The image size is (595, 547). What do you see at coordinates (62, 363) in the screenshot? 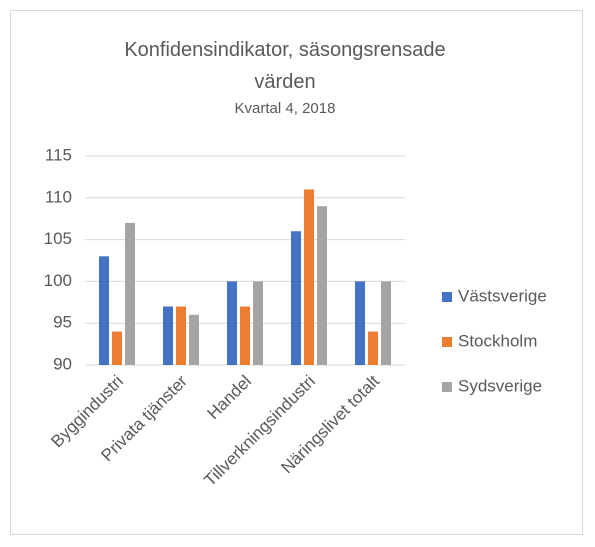
I see `y-tick-label: 90` at bounding box center [62, 363].